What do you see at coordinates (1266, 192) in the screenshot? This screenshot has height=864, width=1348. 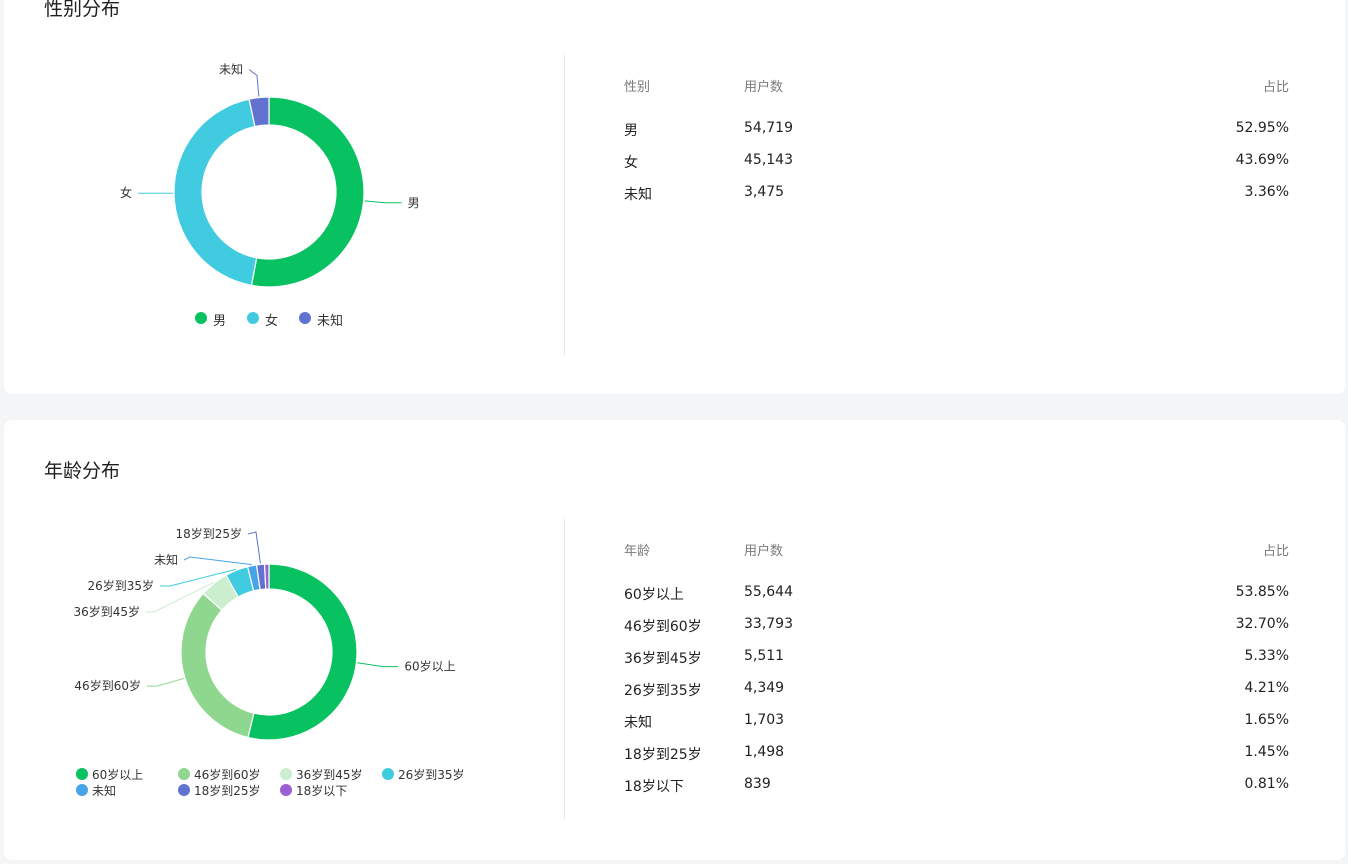 I see `row-ratio: 3.36%` at bounding box center [1266, 192].